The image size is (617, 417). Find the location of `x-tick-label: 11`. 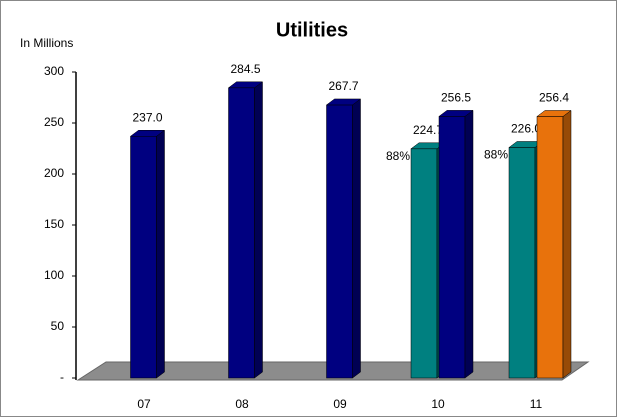

x-tick-label: 11 is located at coordinates (536, 404).